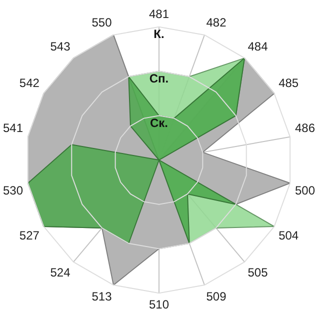 The height and width of the screenshot is (320, 320). What do you see at coordinates (159, 79) in the screenshot?
I see `y-tick-label: Сп.` at bounding box center [159, 79].